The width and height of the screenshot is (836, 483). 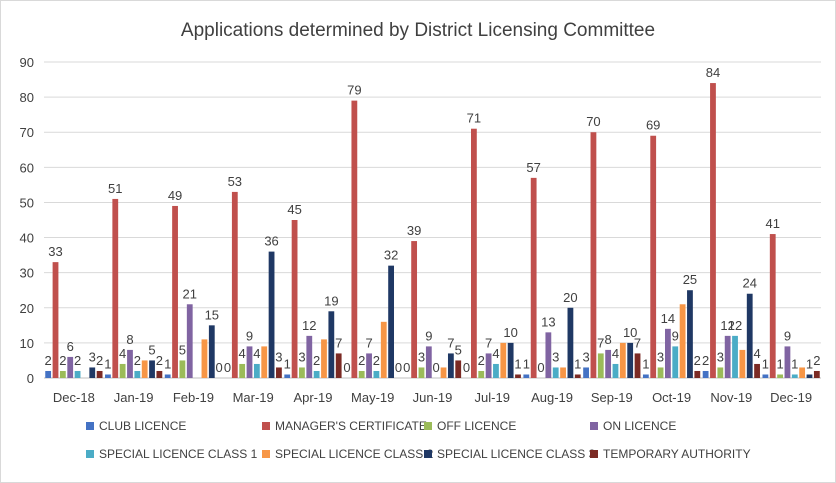 I want to click on x-tick-label: Oct-19, so click(x=671, y=397).